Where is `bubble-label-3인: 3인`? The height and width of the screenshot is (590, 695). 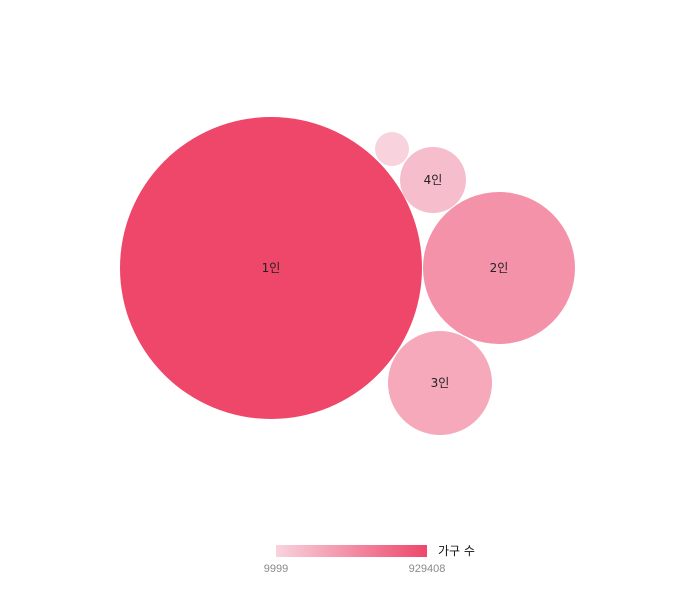 bubble-label-3인: 3인 is located at coordinates (440, 383).